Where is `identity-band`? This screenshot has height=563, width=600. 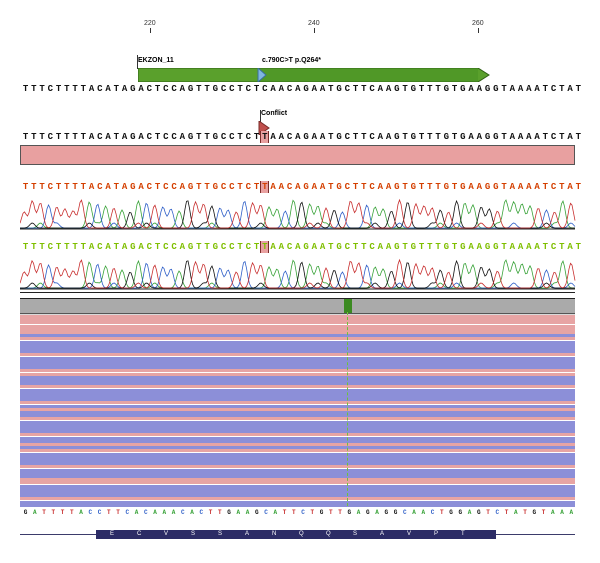 identity-band is located at coordinates (297, 155).